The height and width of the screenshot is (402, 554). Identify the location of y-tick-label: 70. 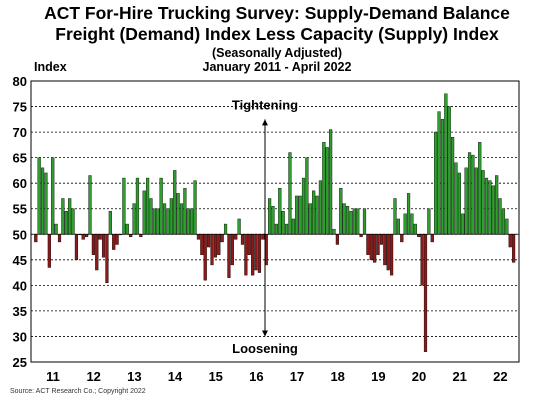
(20, 132).